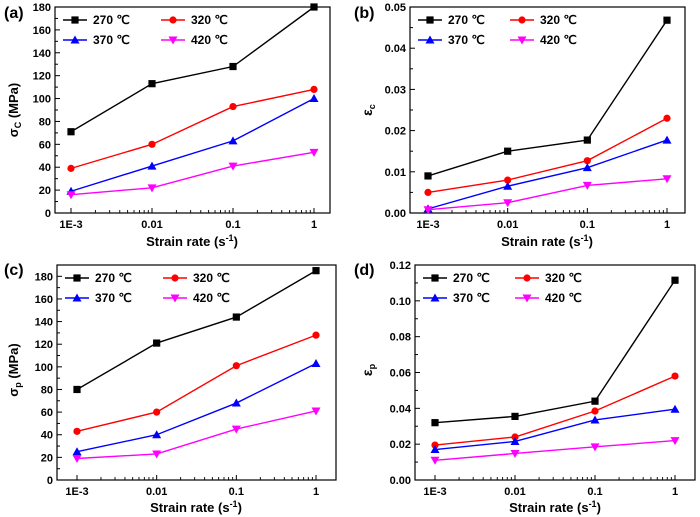  Describe the element at coordinates (42, 54) in the screenshot. I see `panel-a-ytick-label: 140` at that location.